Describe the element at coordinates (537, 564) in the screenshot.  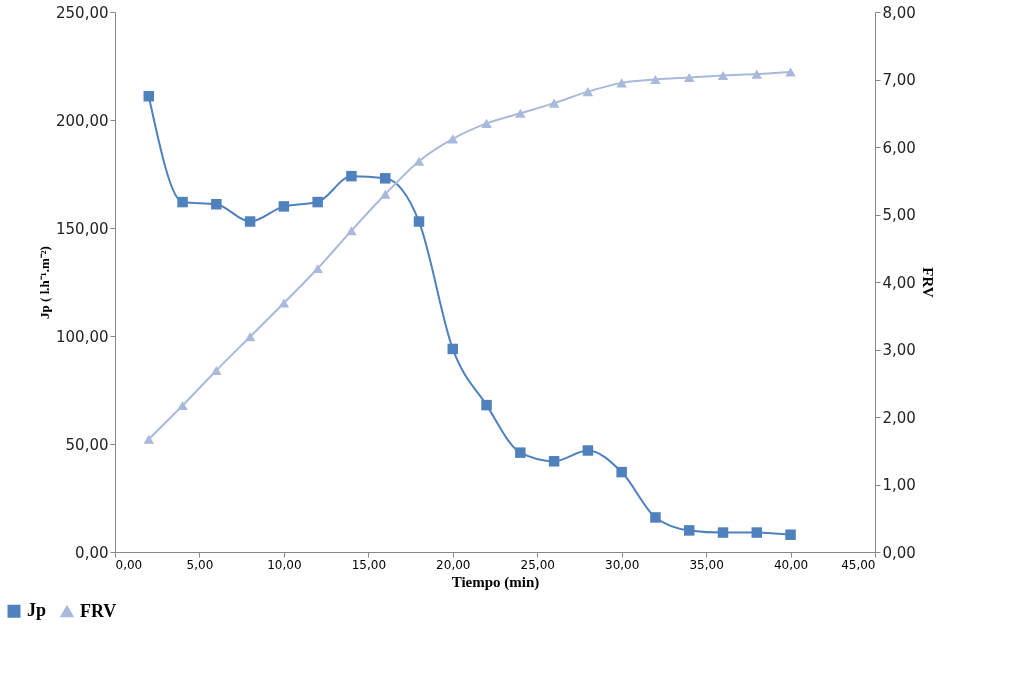
I see `x-tick-label: 25,00` at that location.